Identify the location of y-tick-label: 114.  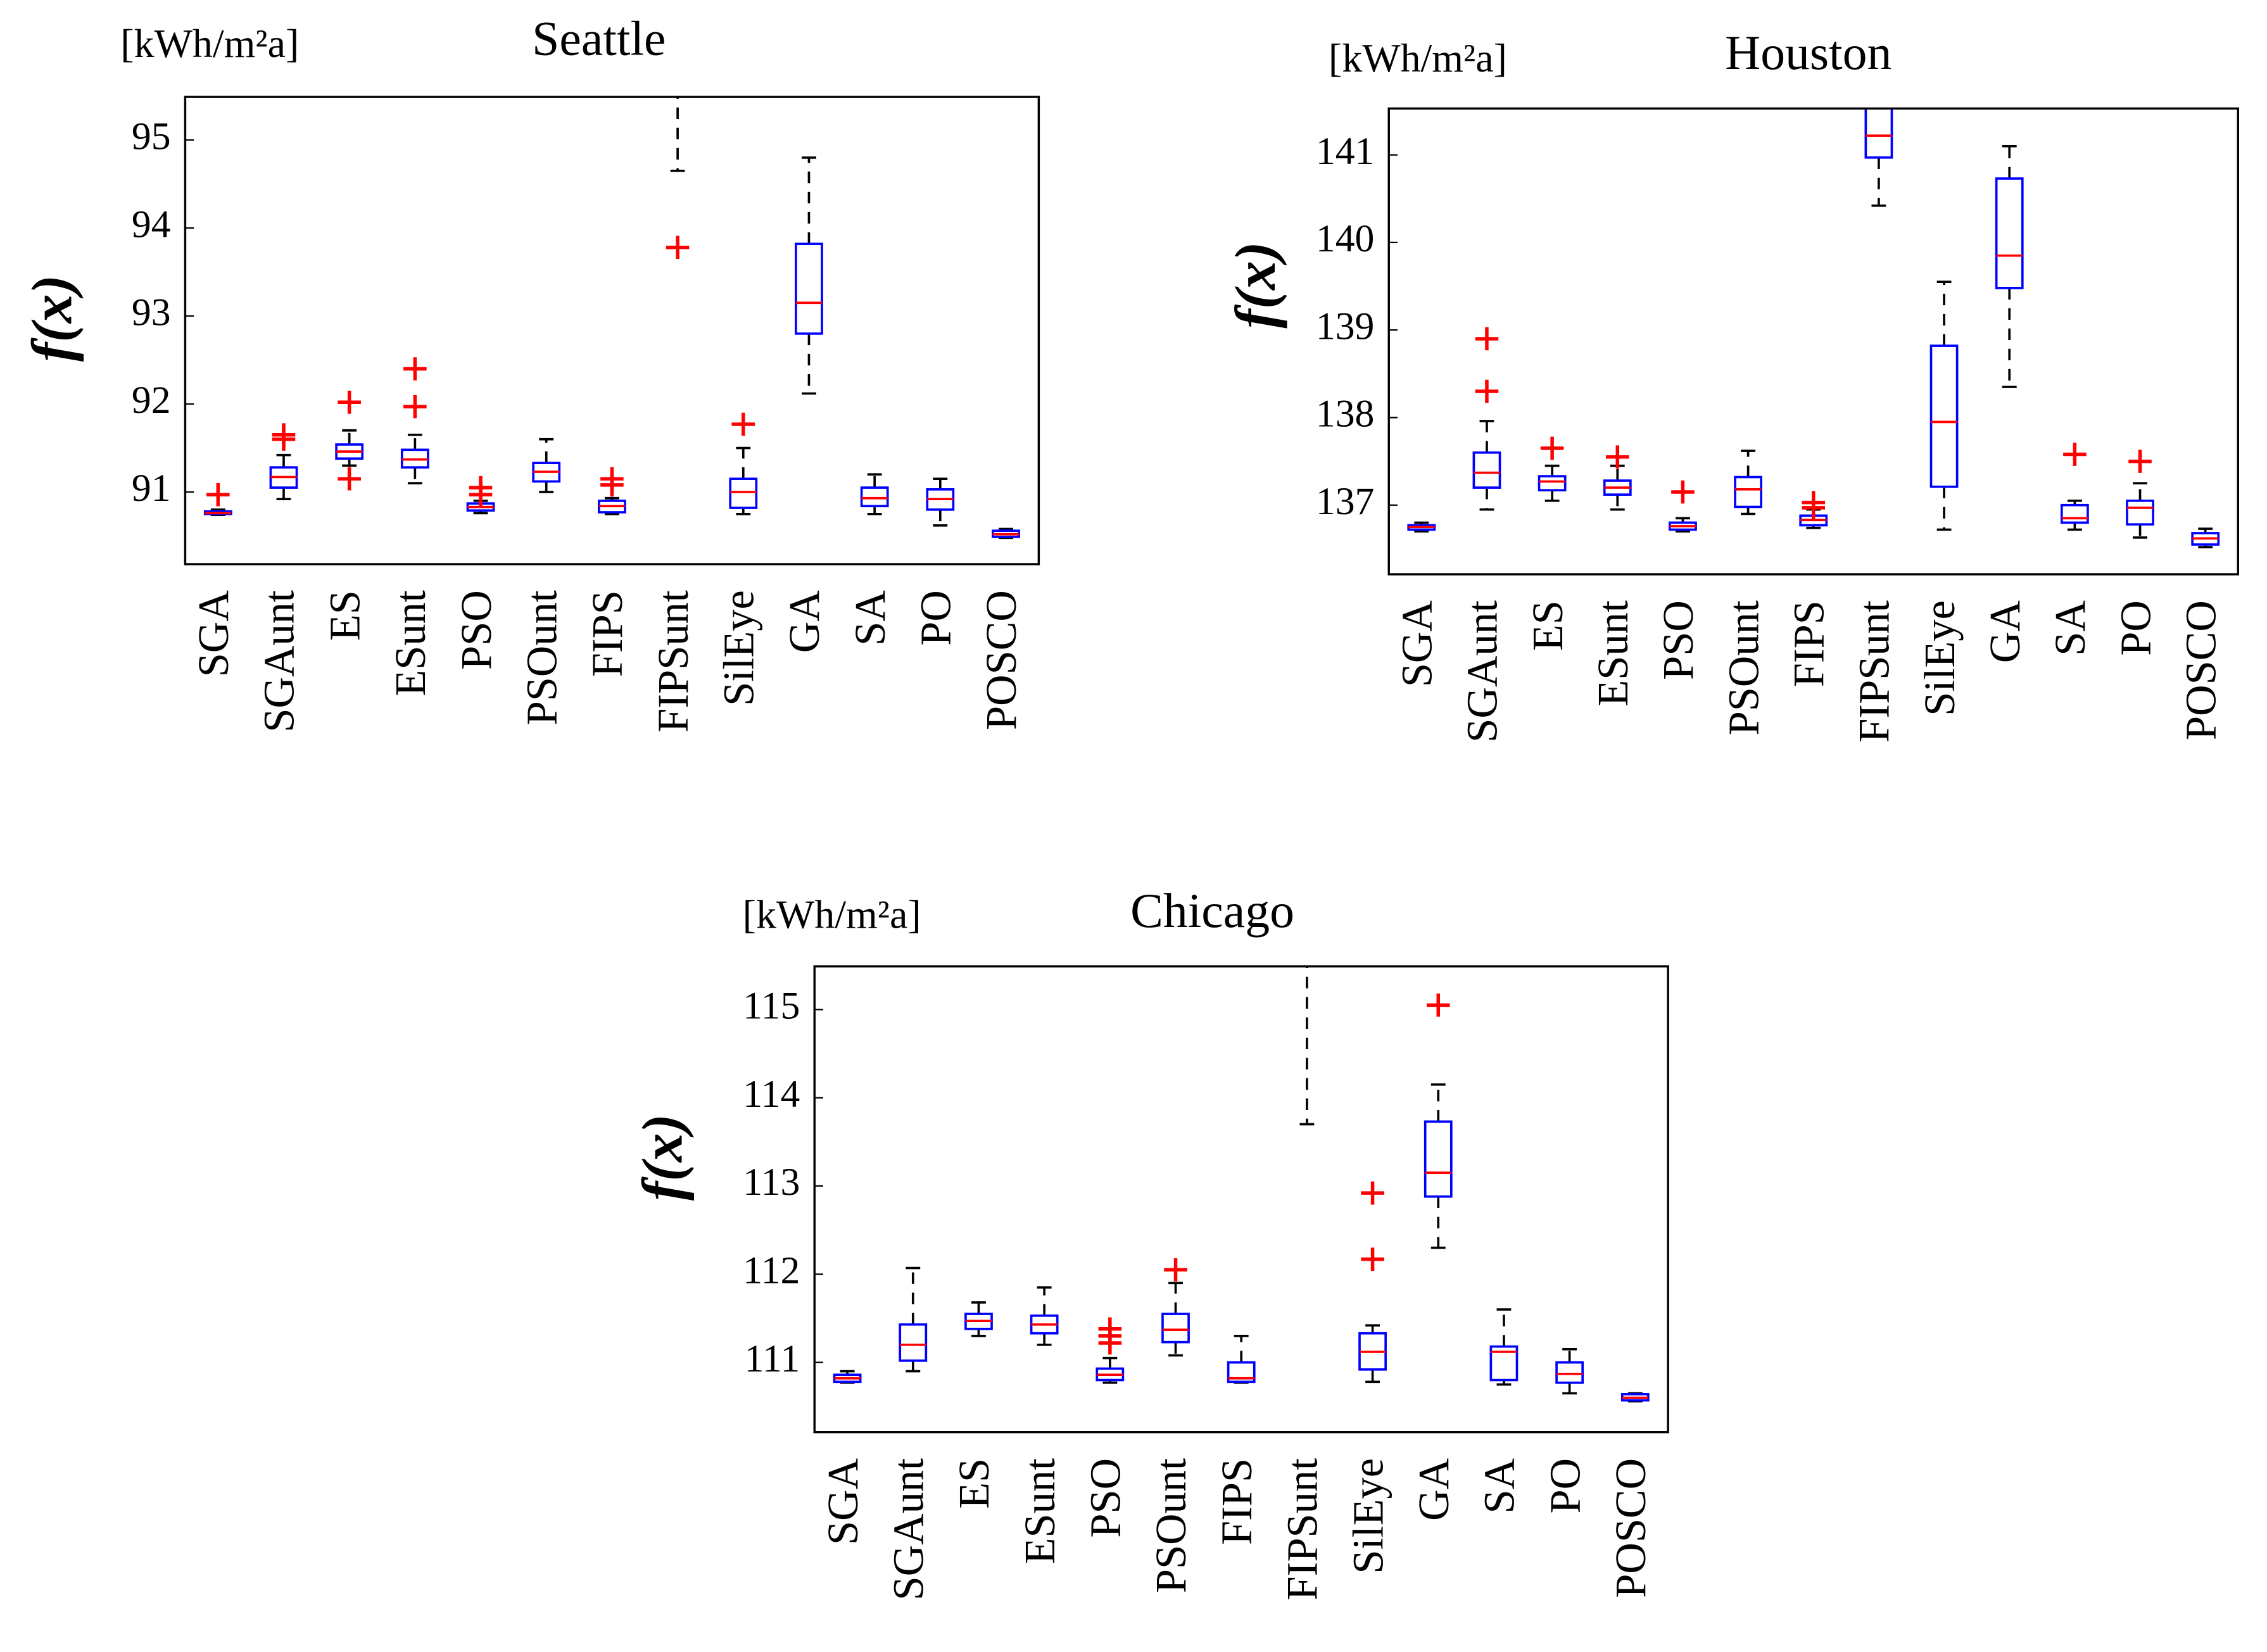
(771, 1094).